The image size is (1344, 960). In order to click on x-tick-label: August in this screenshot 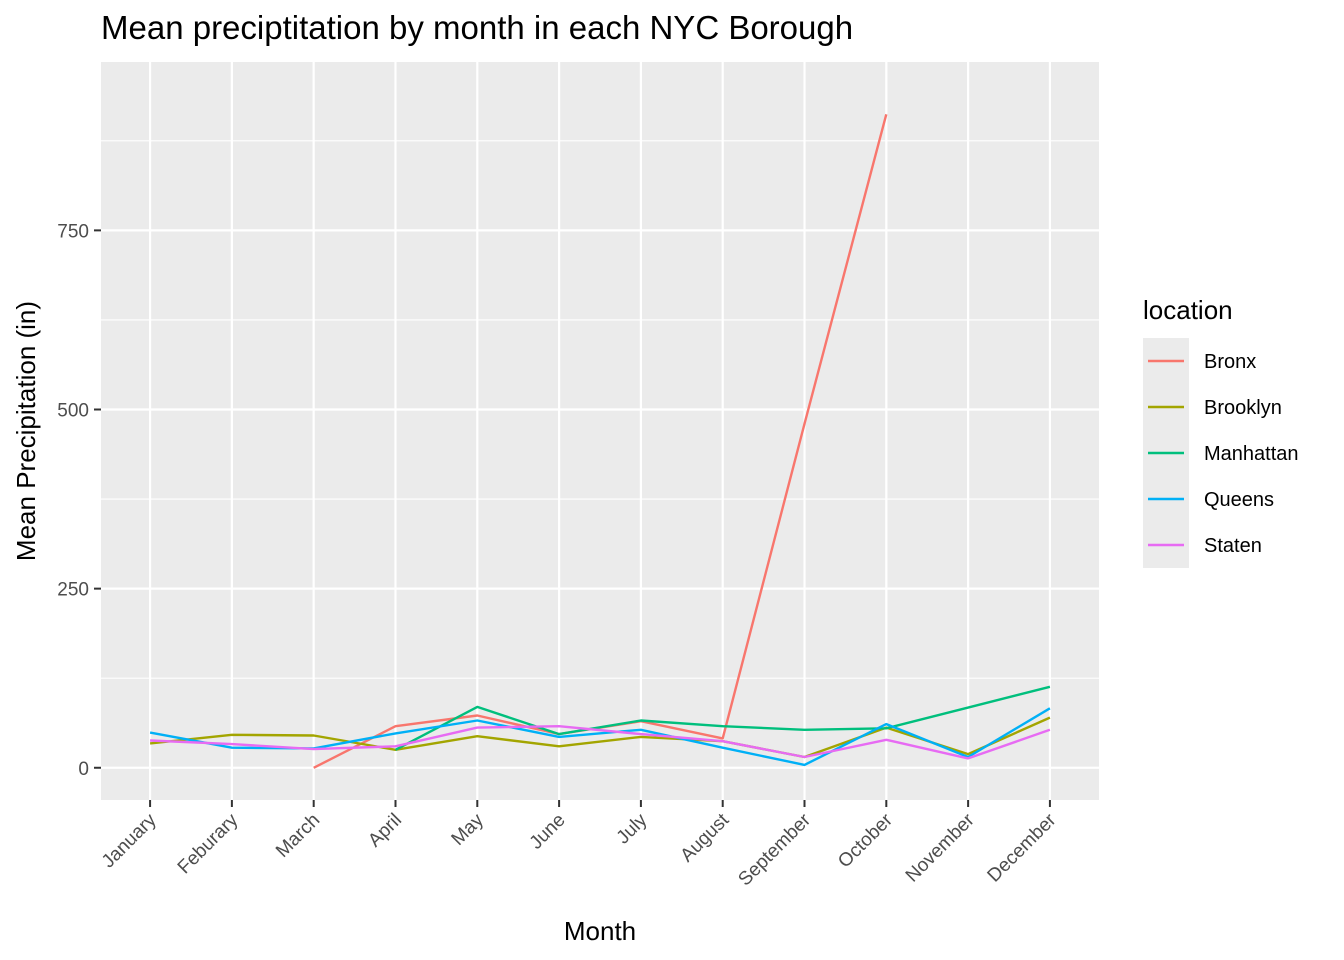, I will do `click(705, 837)`.